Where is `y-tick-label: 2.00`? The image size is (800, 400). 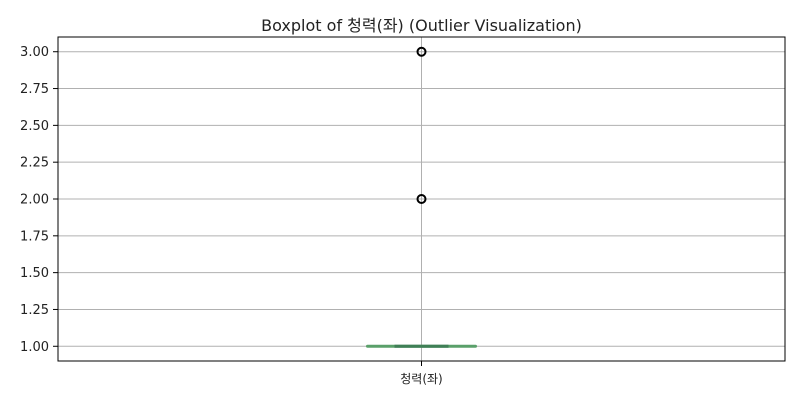
y-tick-label: 2.00 is located at coordinates (34, 200).